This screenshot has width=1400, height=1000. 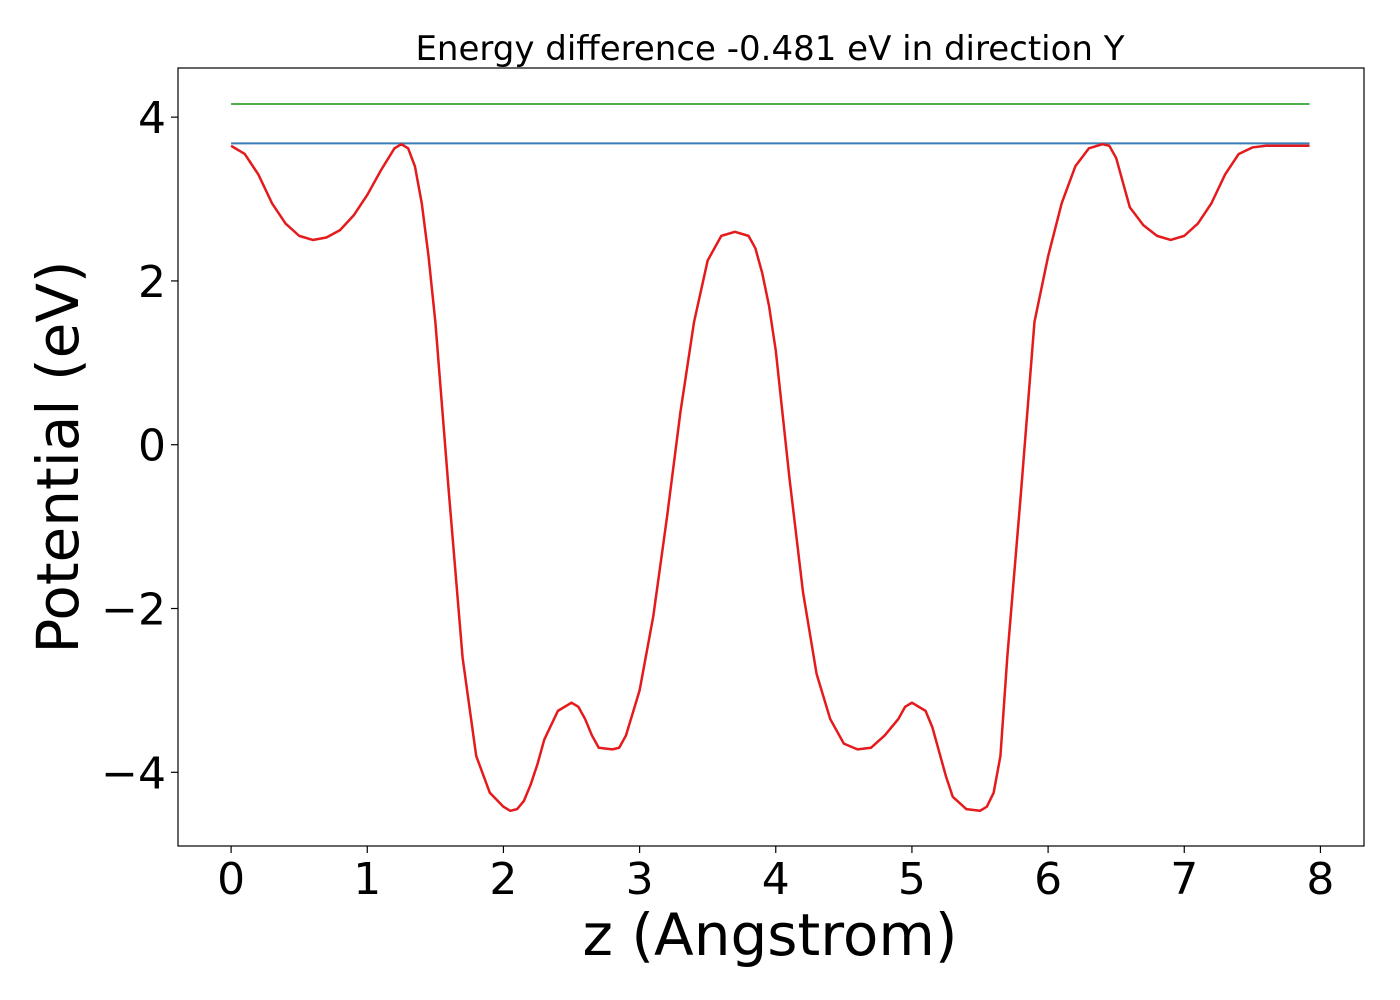 I want to click on y-tick-label: 0, so click(x=152, y=446).